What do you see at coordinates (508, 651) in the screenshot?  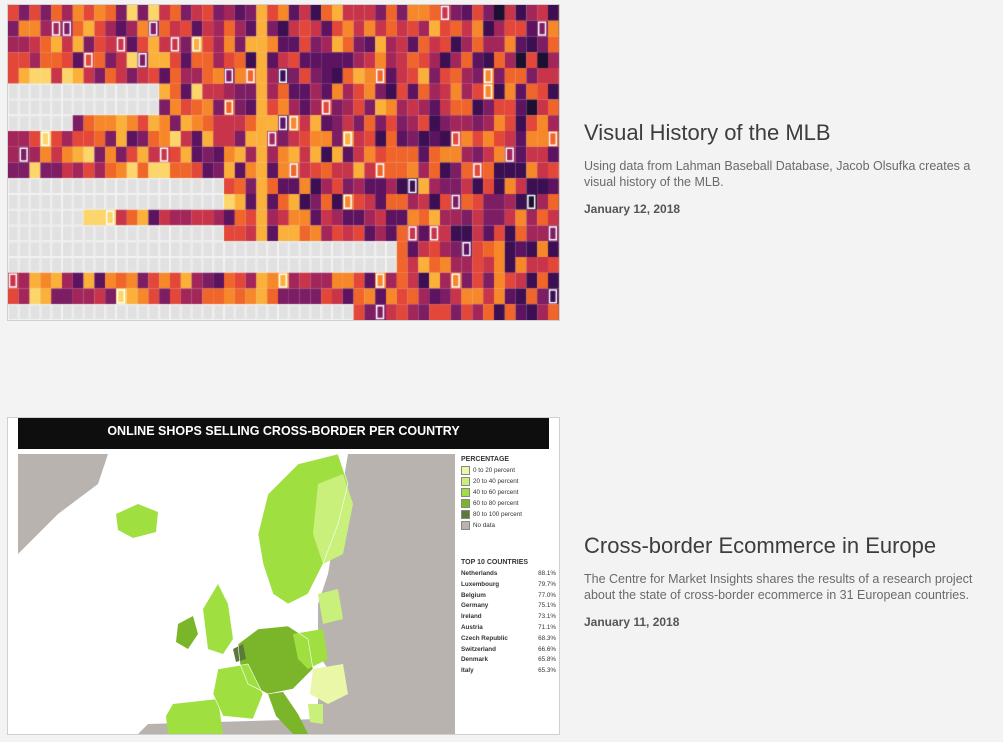 I see `top10-row: Switzerland 66.6%` at bounding box center [508, 651].